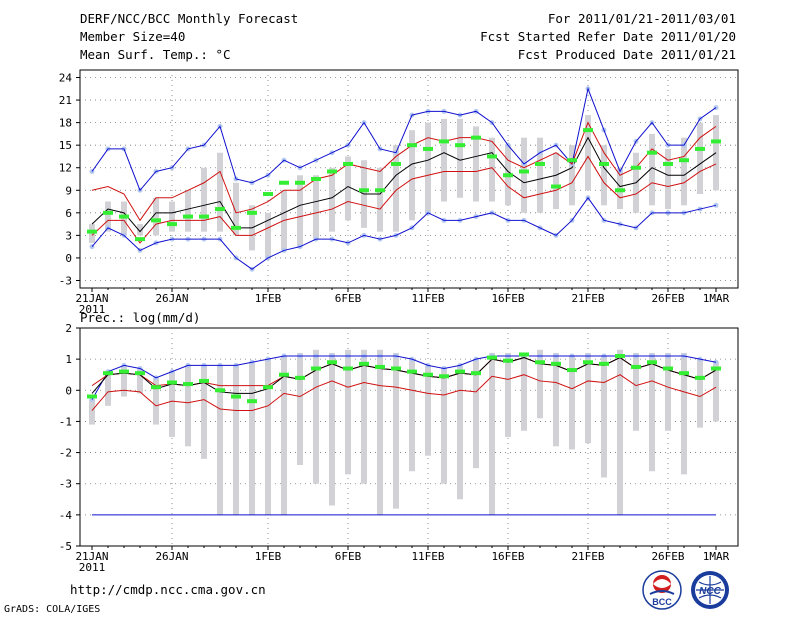 The height and width of the screenshot is (618, 800). What do you see at coordinates (662, 590) in the screenshot?
I see `bcc-logo: BCC` at bounding box center [662, 590].